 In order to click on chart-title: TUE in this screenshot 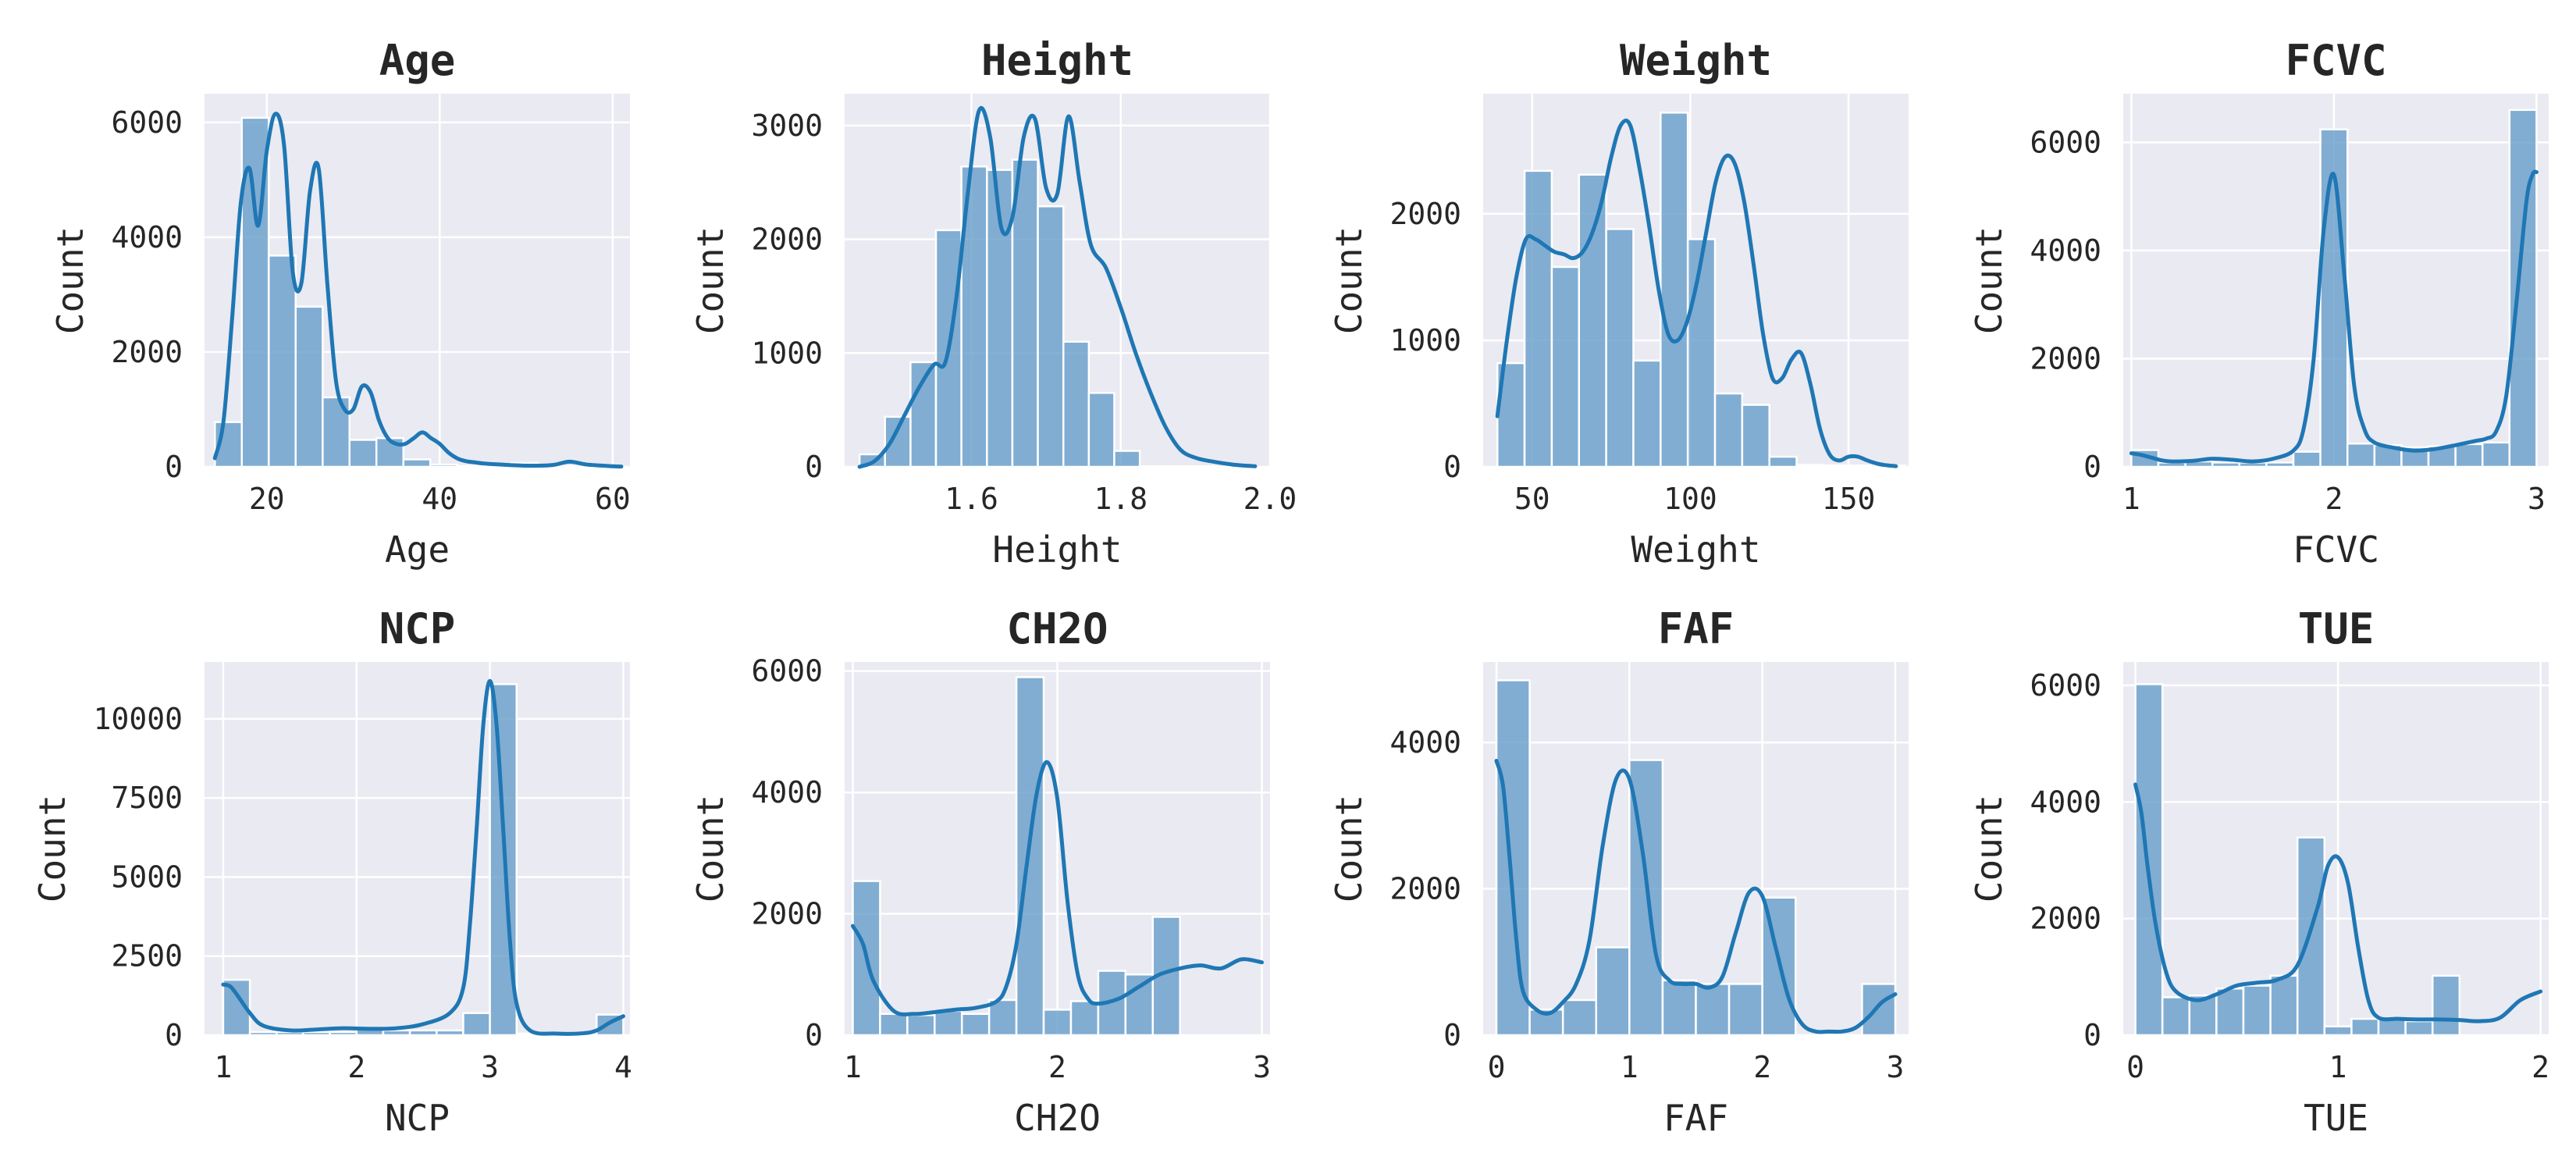, I will do `click(2336, 628)`.